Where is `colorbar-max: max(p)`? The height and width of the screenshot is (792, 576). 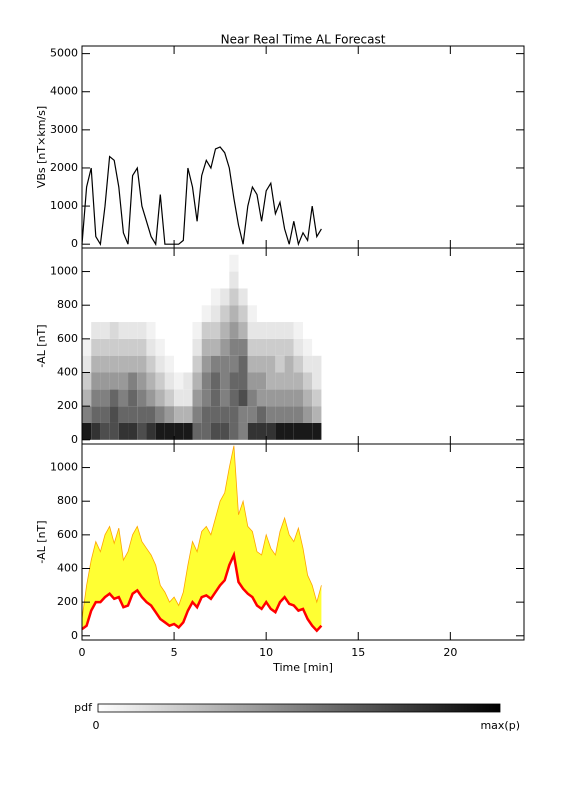 colorbar-max: max(p) is located at coordinates (500, 725).